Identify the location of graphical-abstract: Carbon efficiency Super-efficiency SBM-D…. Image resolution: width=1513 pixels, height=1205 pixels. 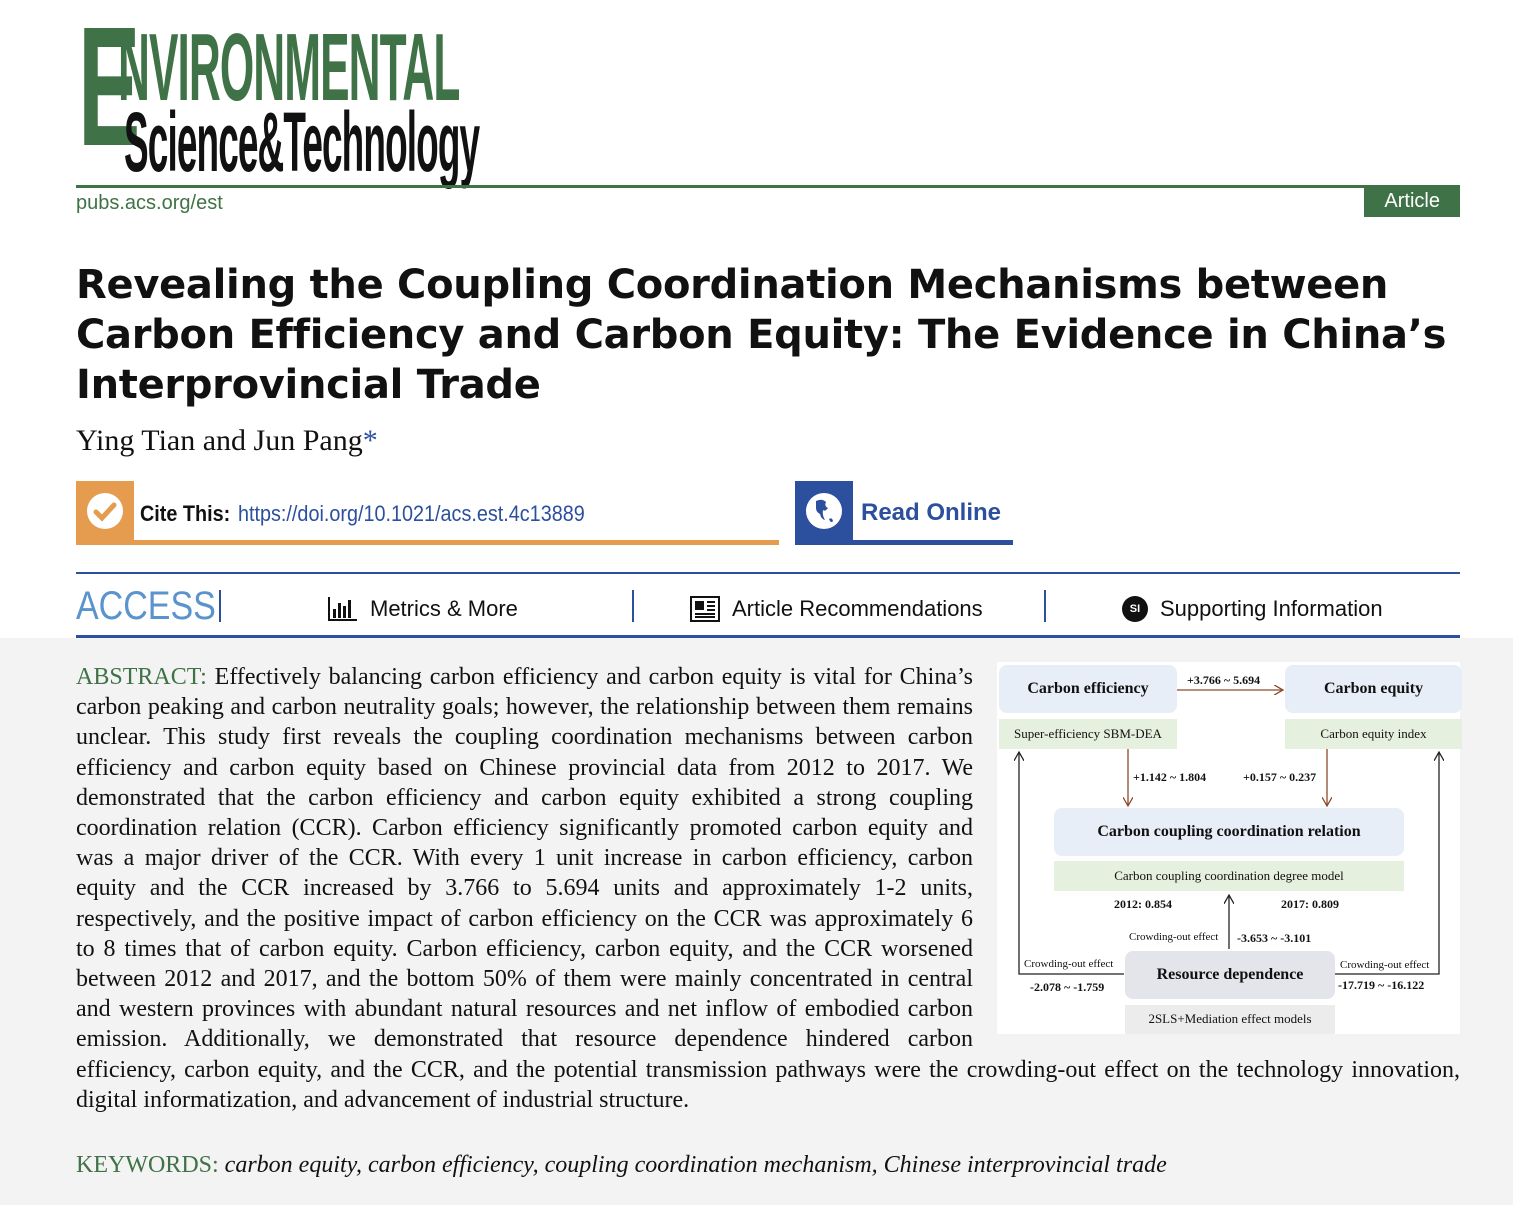
(1229, 848).